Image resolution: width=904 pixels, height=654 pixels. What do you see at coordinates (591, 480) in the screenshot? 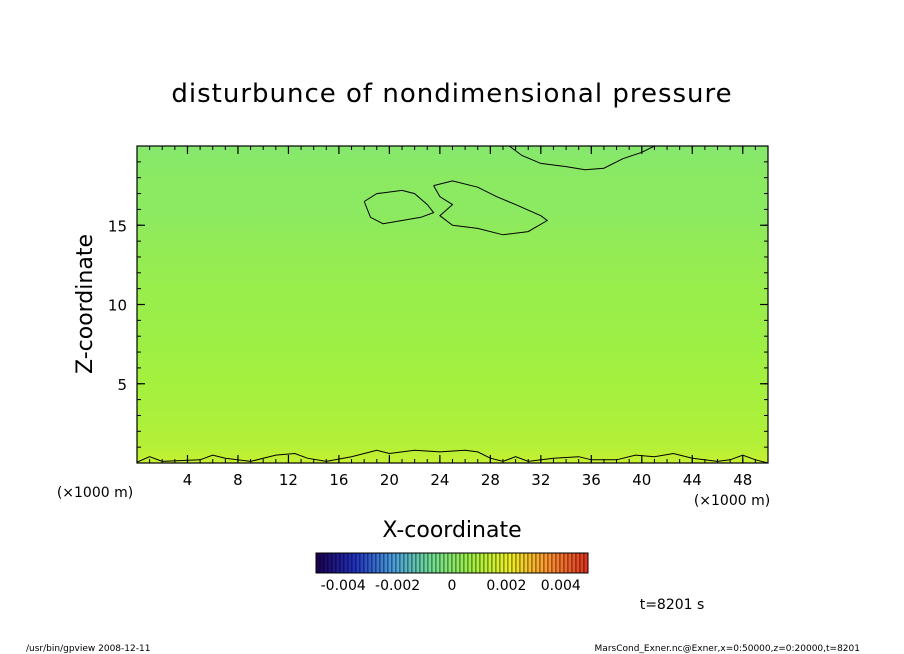
I see `x-tick-label: 36` at bounding box center [591, 480].